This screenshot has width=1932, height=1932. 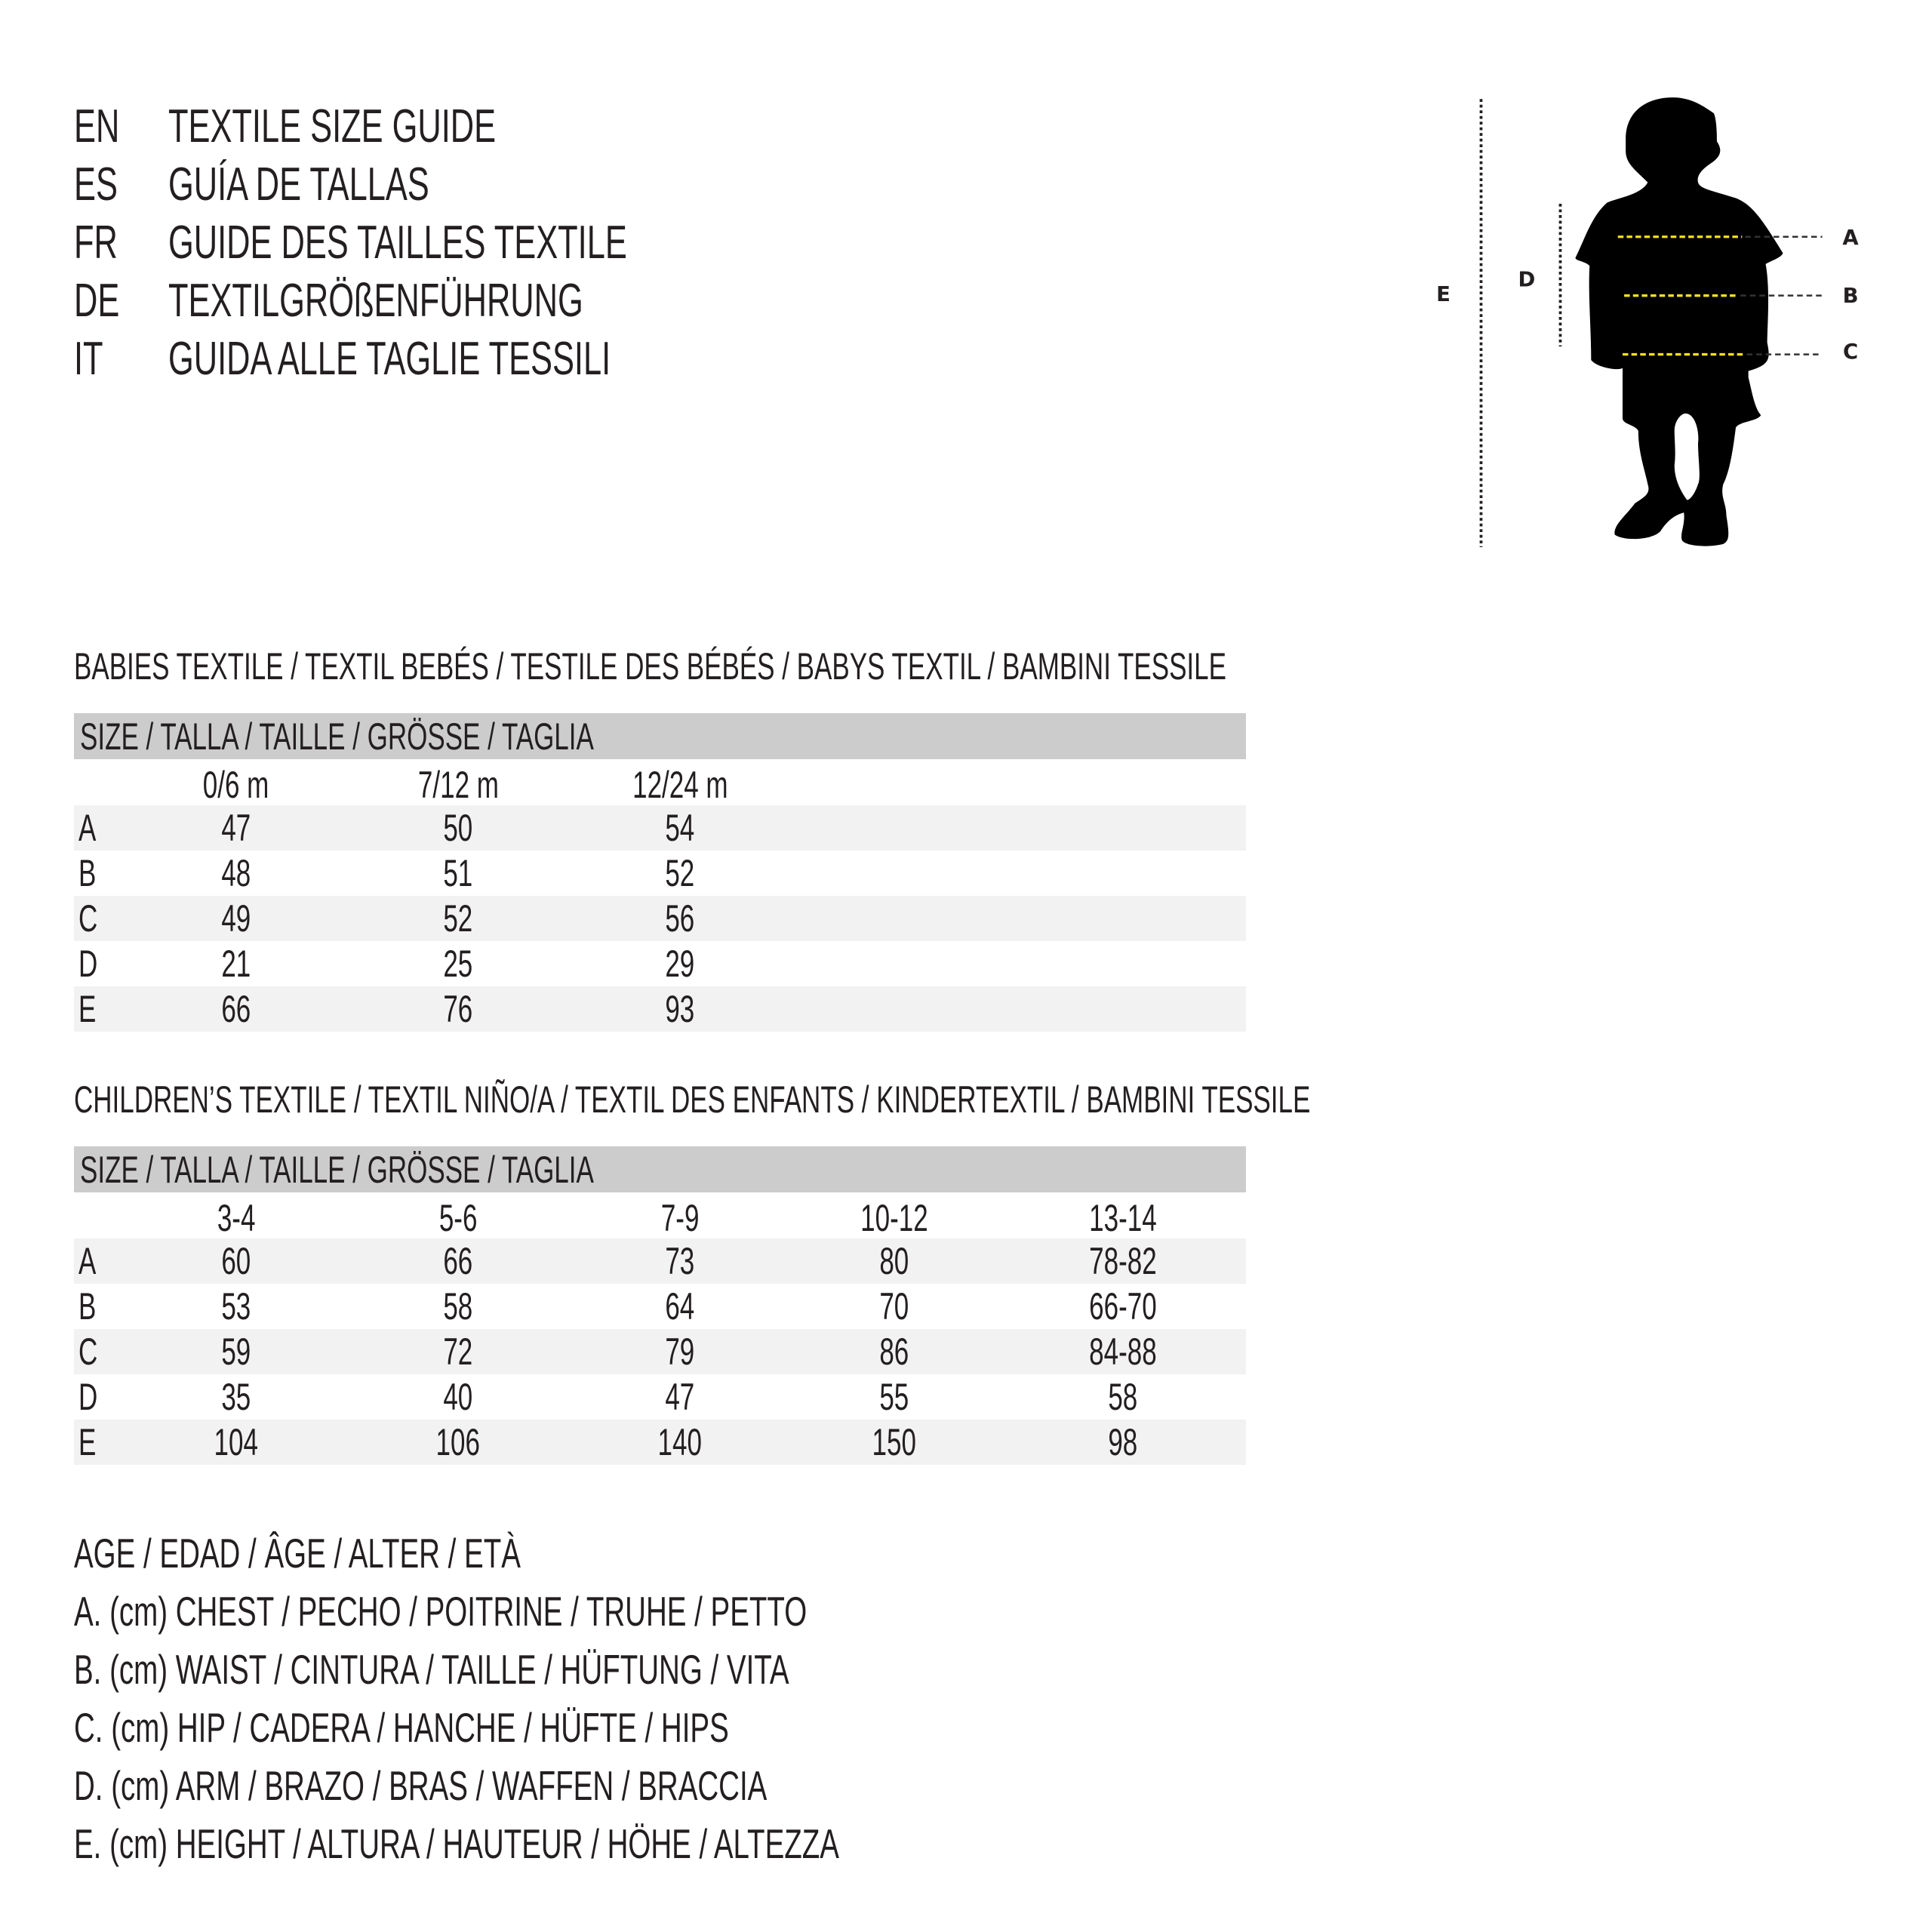 I want to click on table-cell: 21, so click(x=236, y=963).